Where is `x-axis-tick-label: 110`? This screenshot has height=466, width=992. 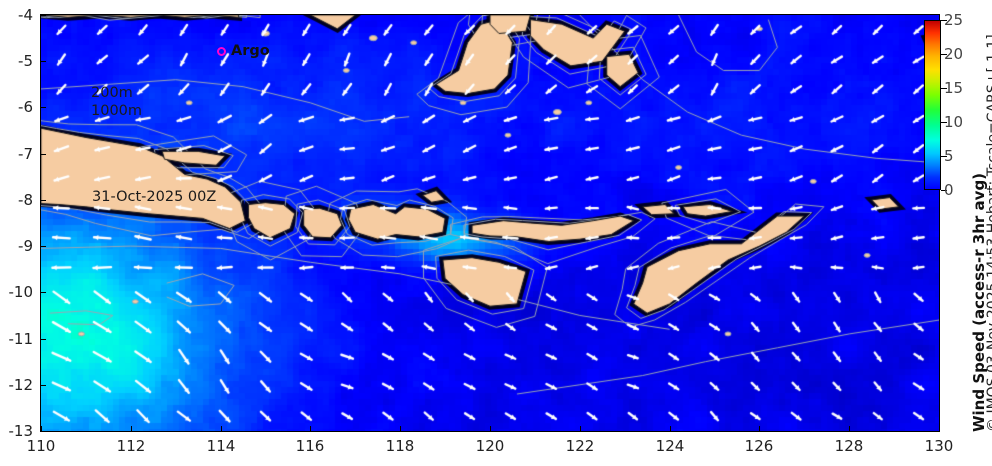 x-axis-tick-label: 110 is located at coordinates (41, 446).